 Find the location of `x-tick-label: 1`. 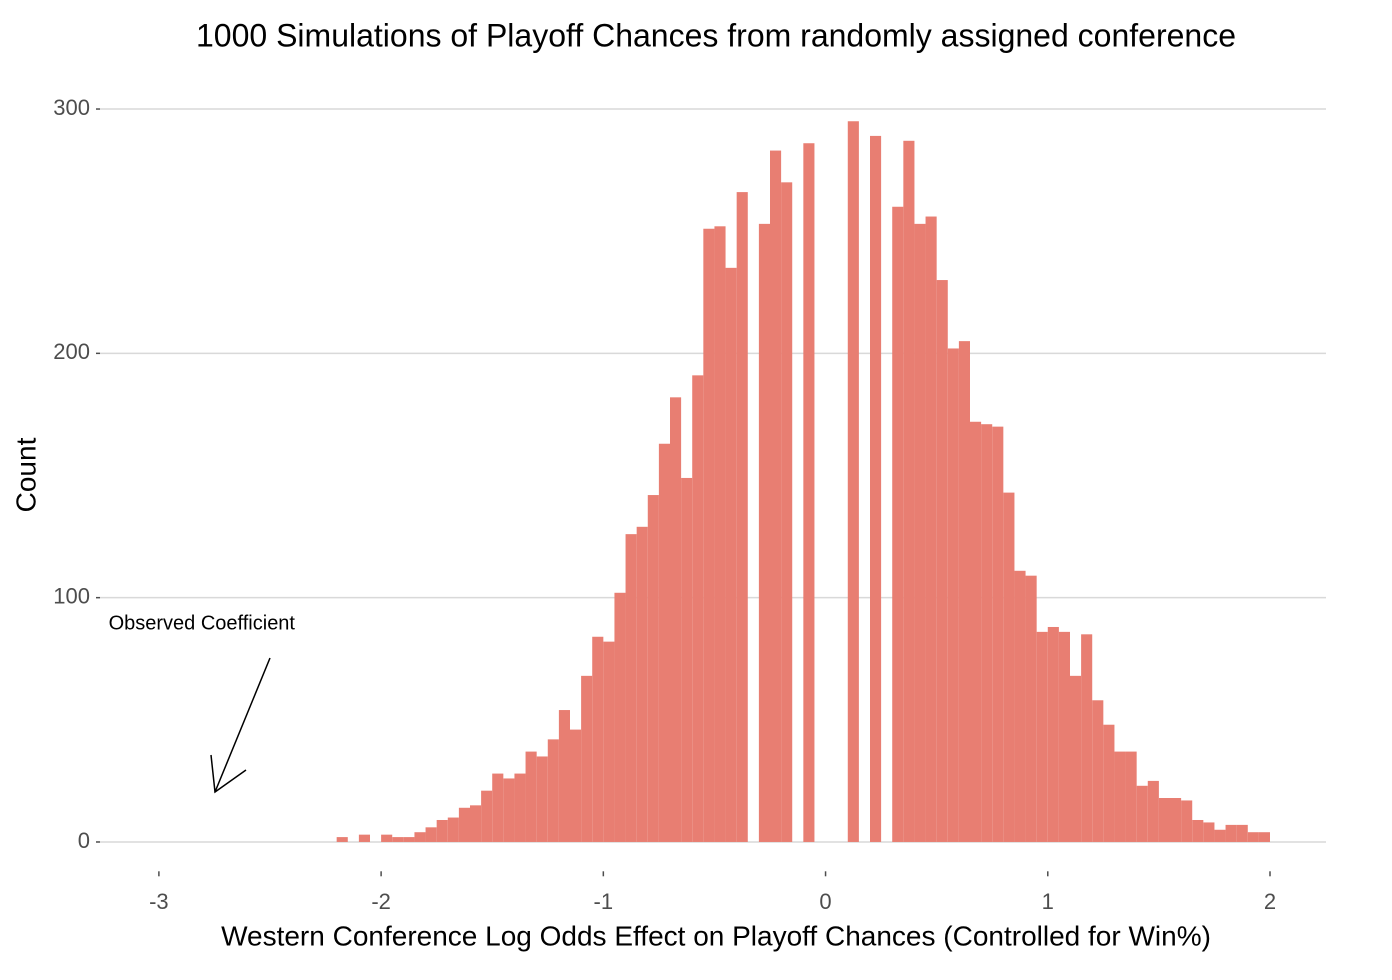

x-tick-label: 1 is located at coordinates (1048, 901).